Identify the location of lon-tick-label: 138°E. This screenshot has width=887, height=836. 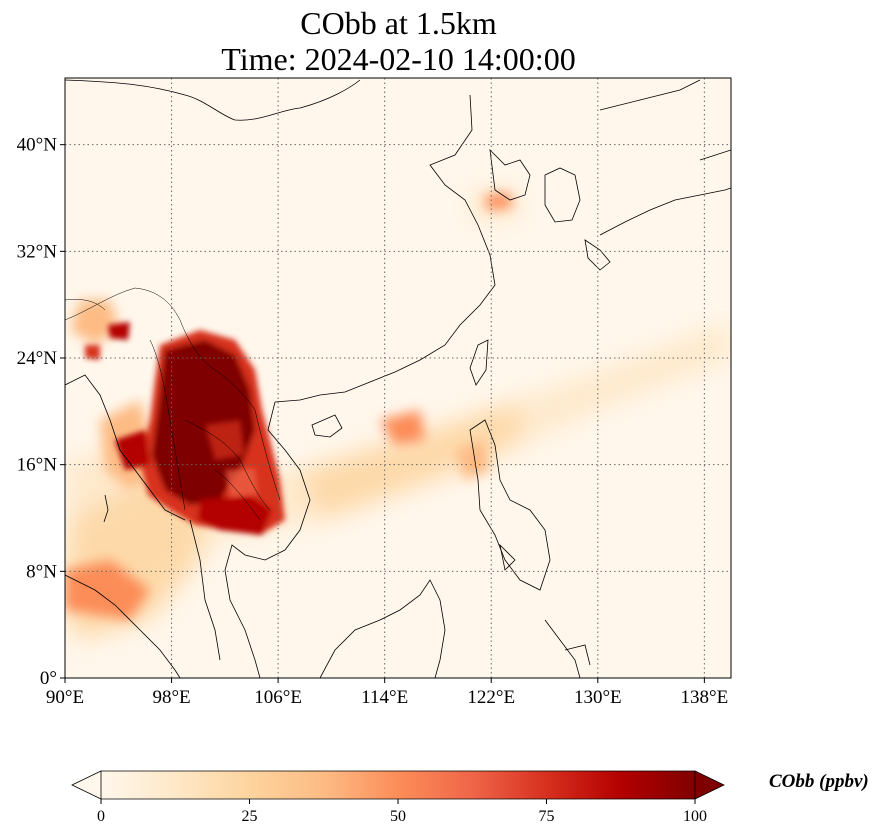
(705, 697).